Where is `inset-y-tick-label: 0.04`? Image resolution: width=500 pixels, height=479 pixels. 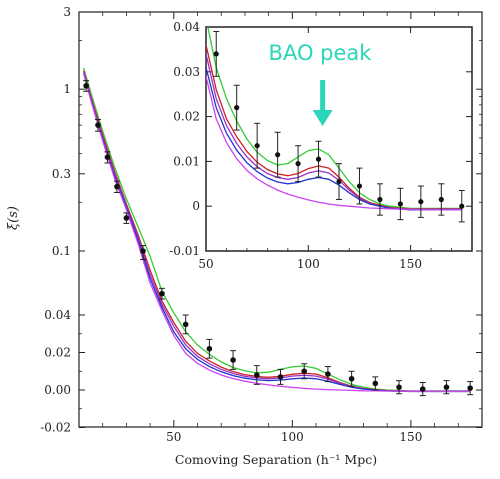 inset-y-tick-label: 0.04 is located at coordinates (186, 27).